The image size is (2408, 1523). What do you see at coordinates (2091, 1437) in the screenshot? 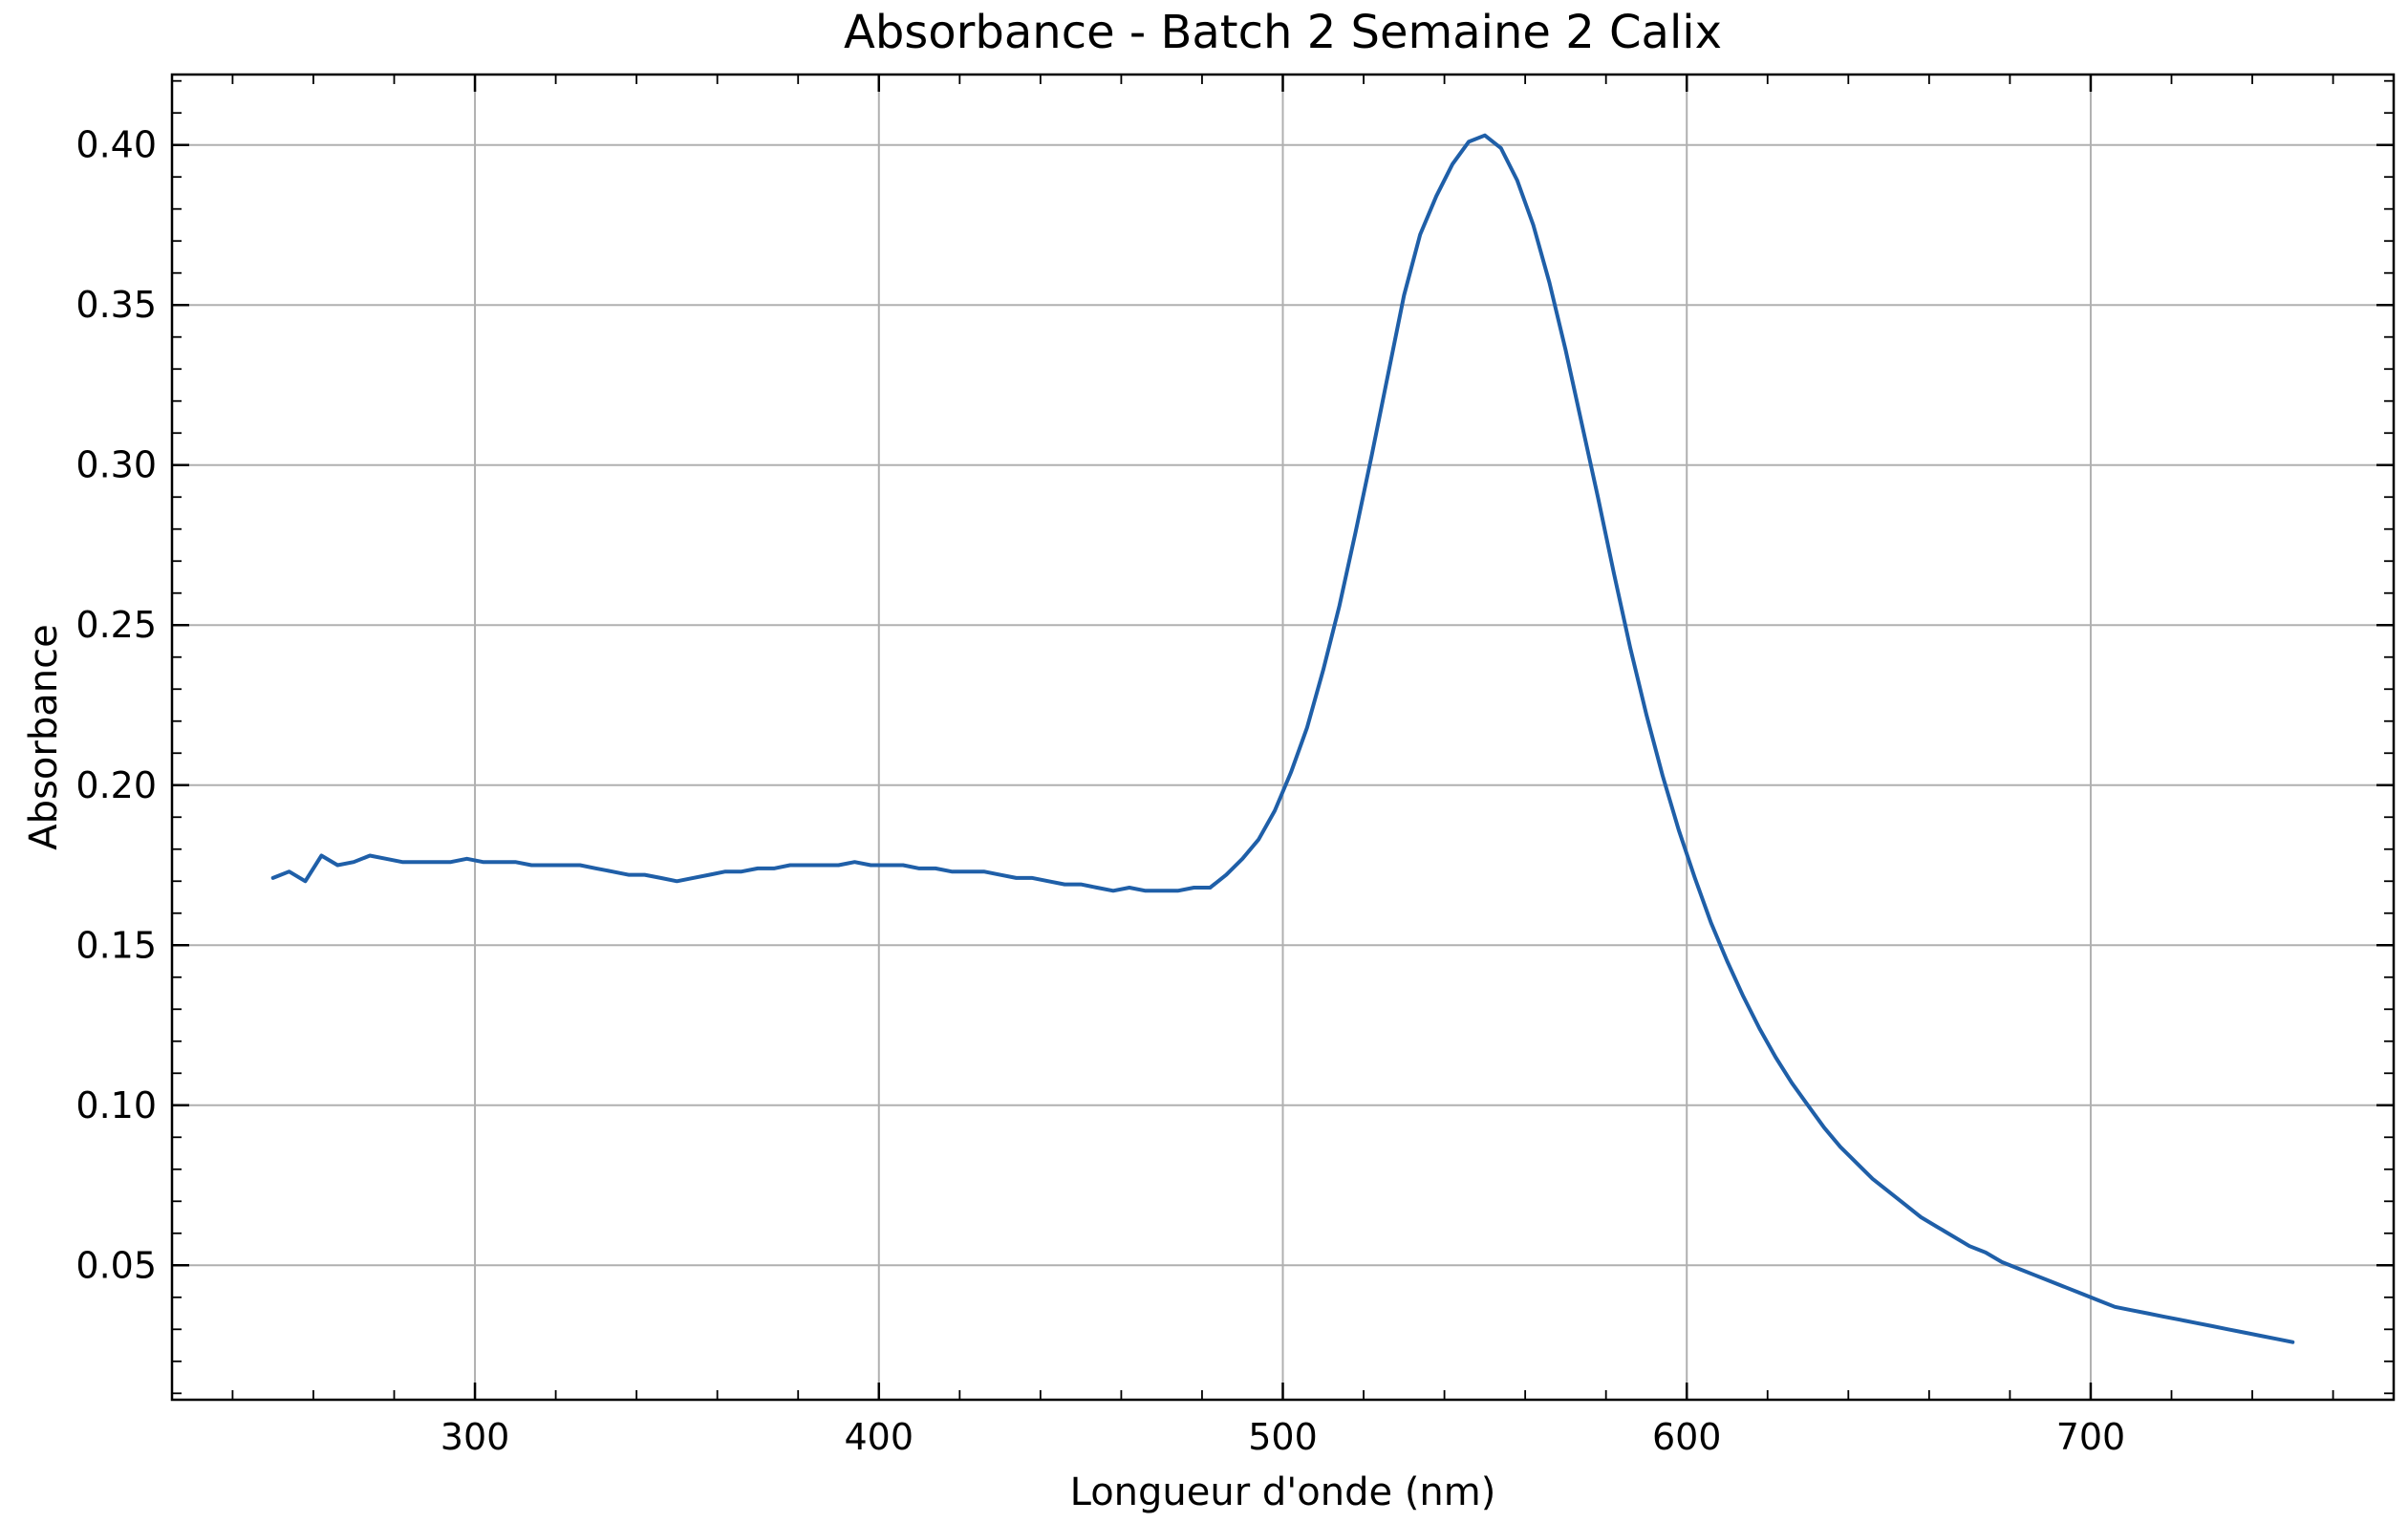
I see `x-tick-label: 700` at bounding box center [2091, 1437].